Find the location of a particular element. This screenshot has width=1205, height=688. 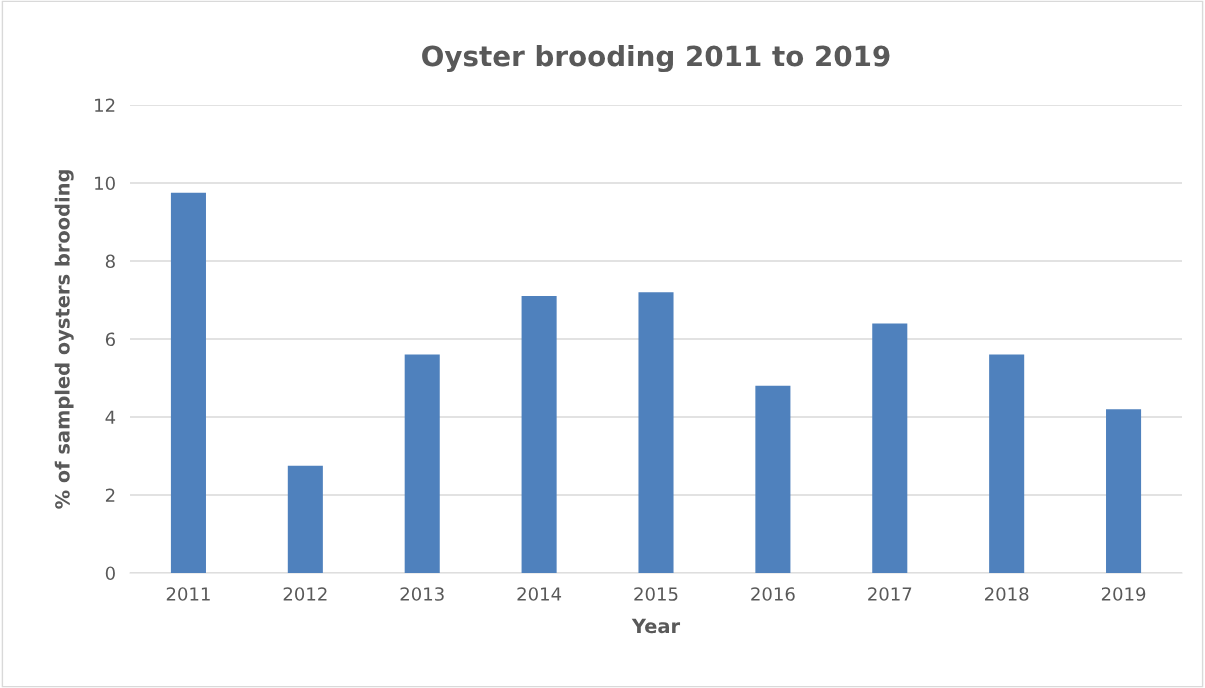

x-tick-label: 2013 is located at coordinates (422, 594).